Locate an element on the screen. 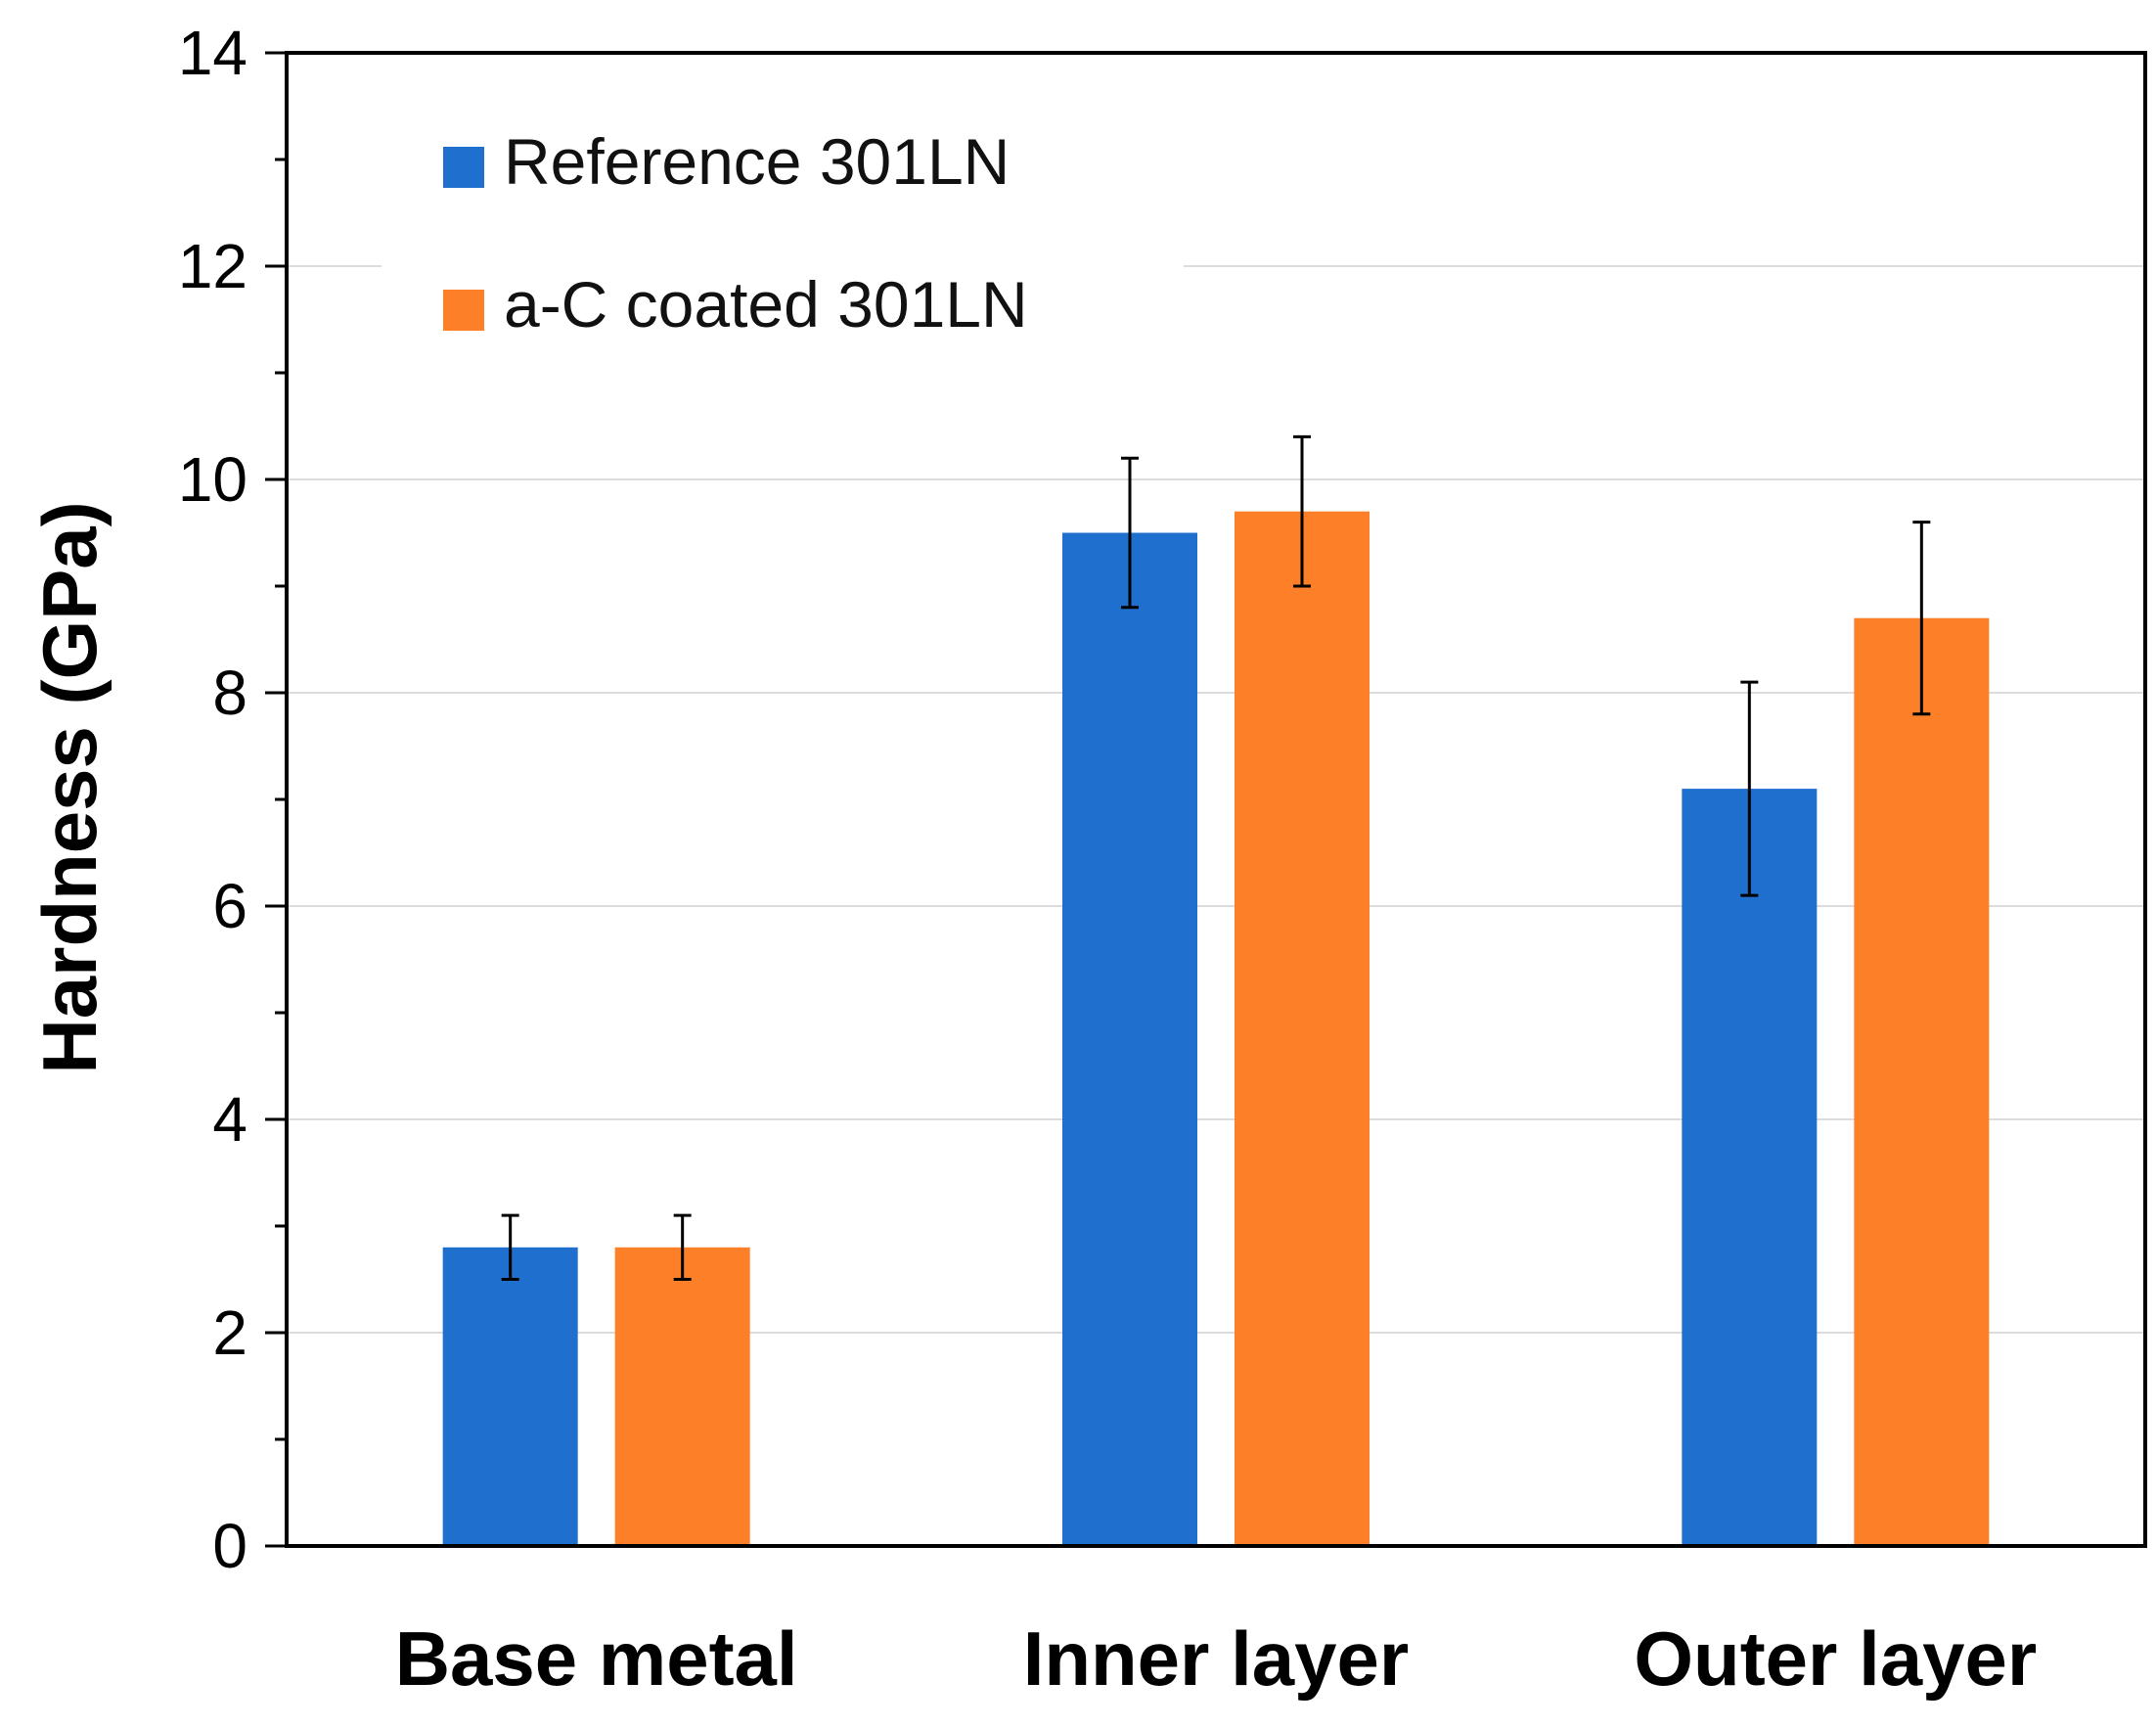  y-tick-label-2: 2 is located at coordinates (229, 1332).